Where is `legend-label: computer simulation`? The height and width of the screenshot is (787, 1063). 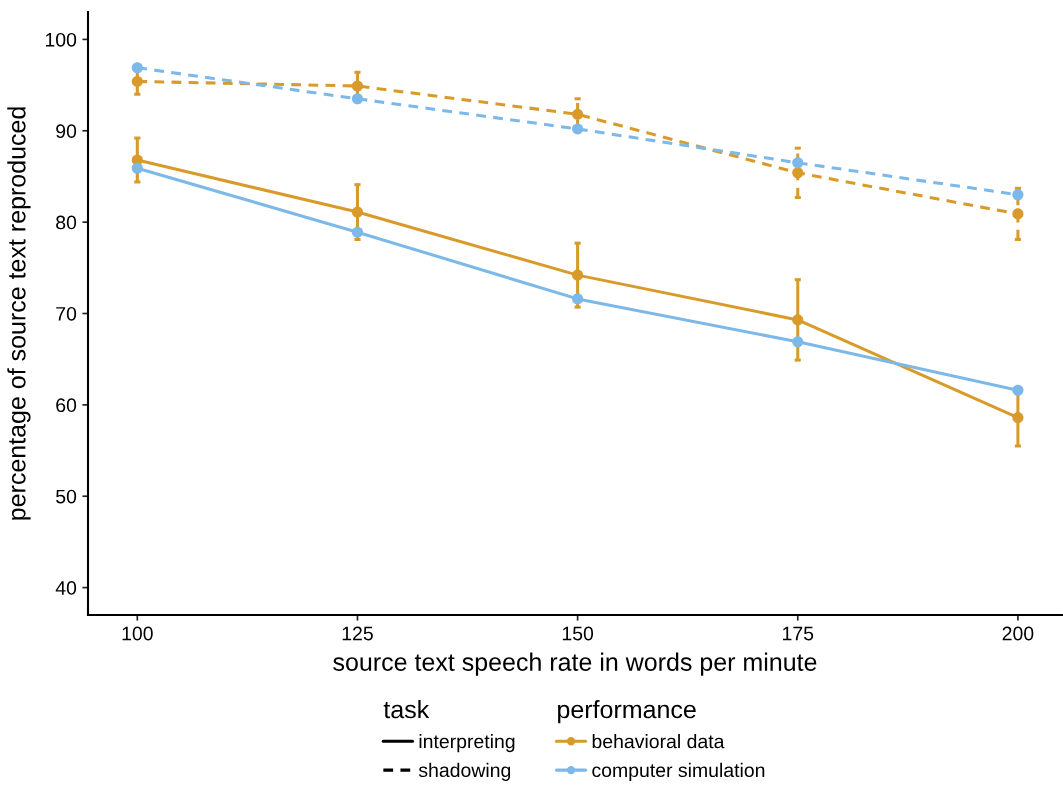 legend-label: computer simulation is located at coordinates (678, 771).